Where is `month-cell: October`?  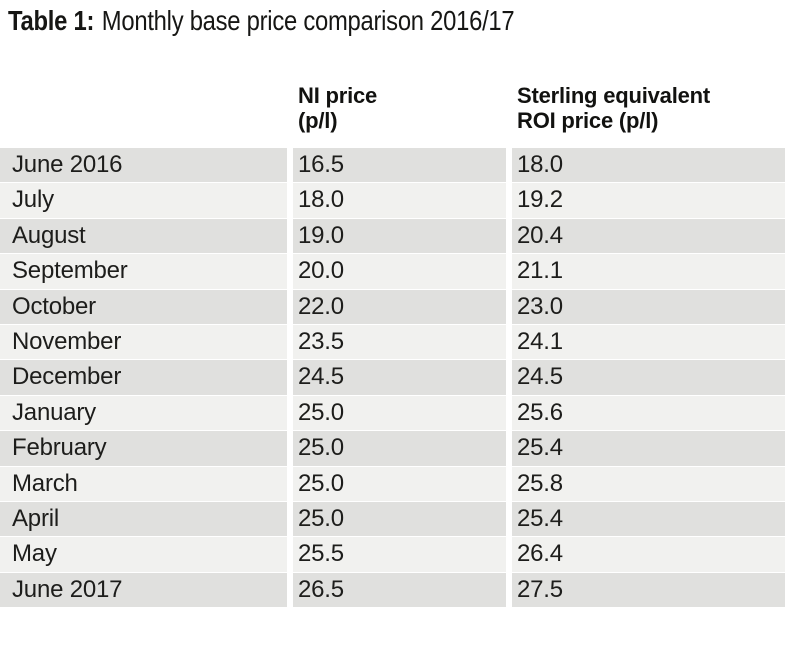
month-cell: October is located at coordinates (143, 306).